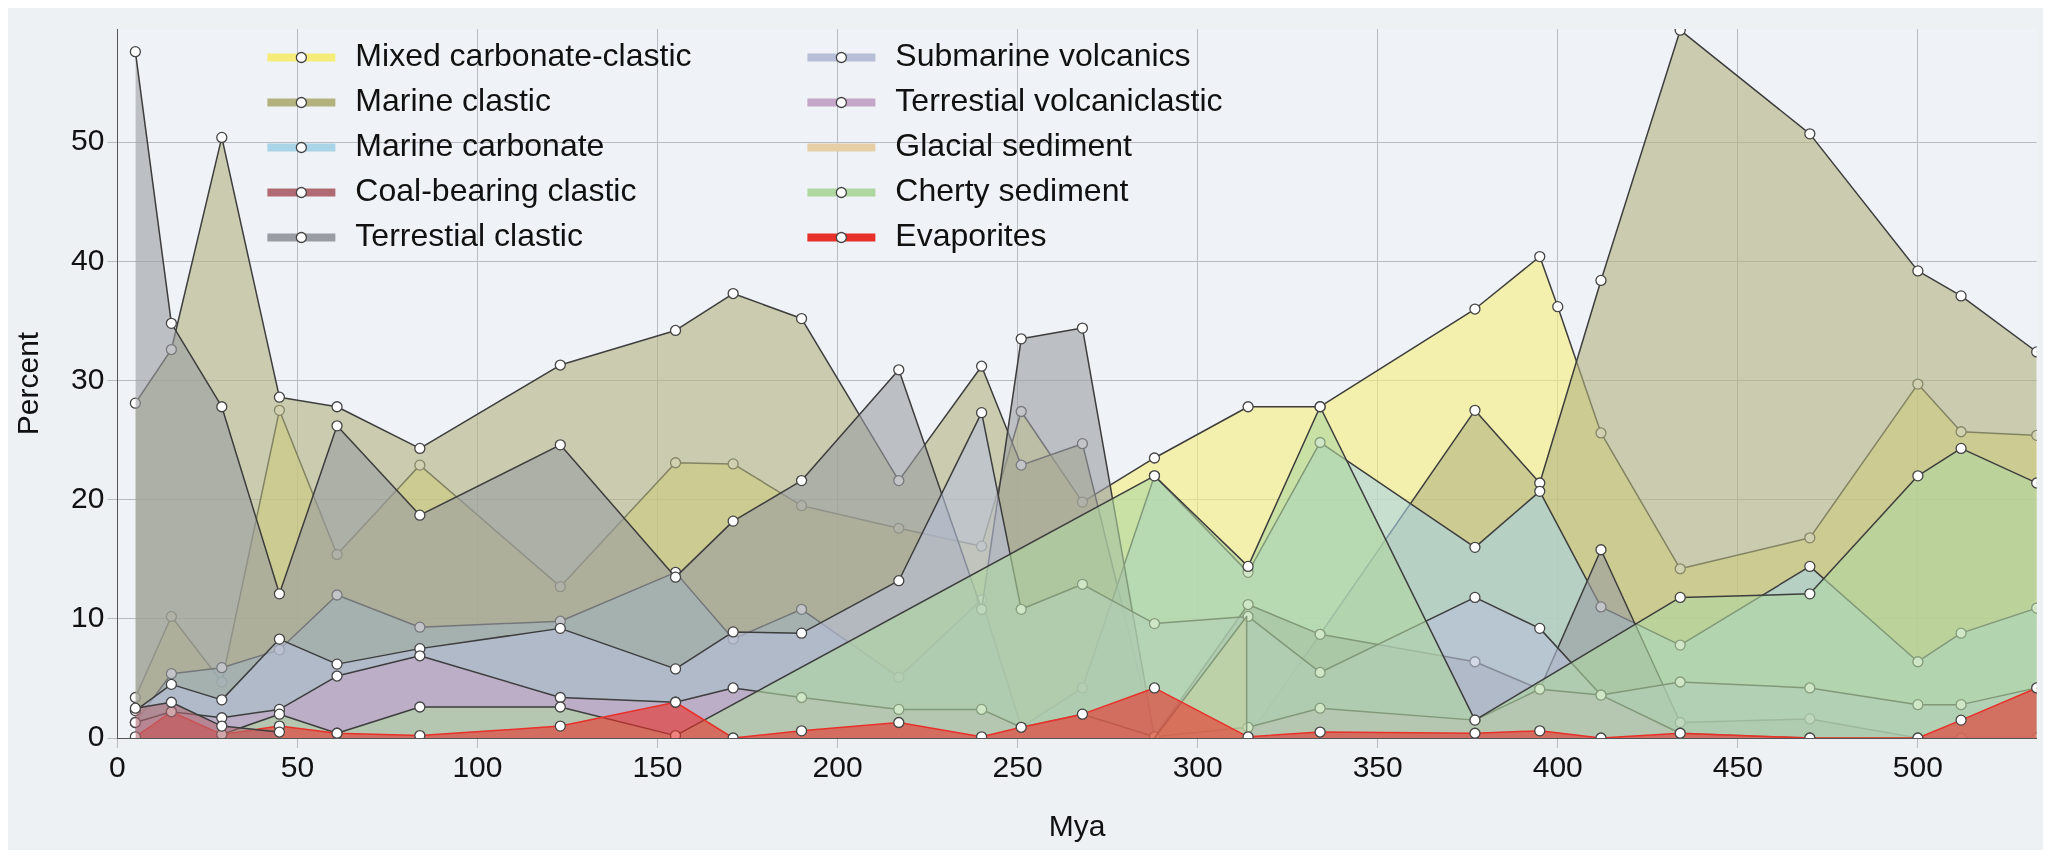  What do you see at coordinates (87, 259) in the screenshot?
I see `y-tick-label: 40` at bounding box center [87, 259].